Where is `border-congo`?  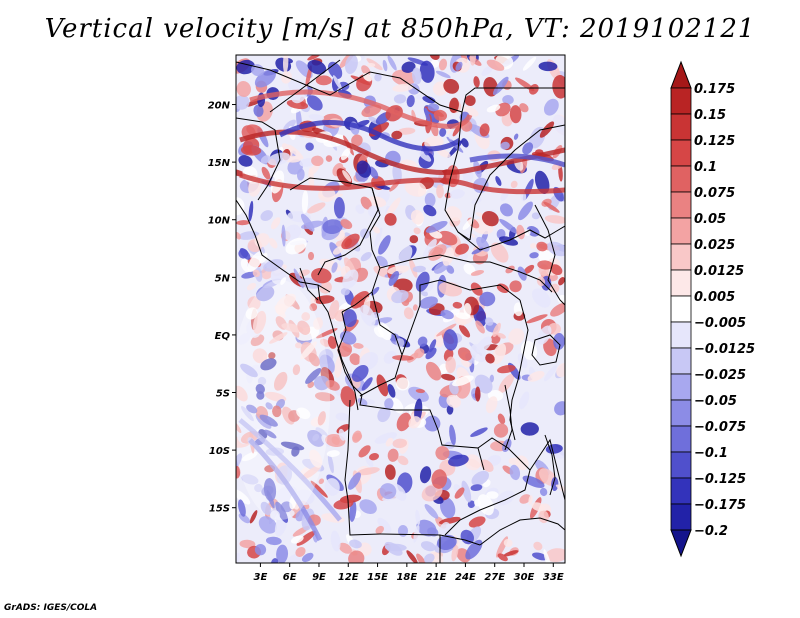
border-congo is located at coordinates (350, 353).